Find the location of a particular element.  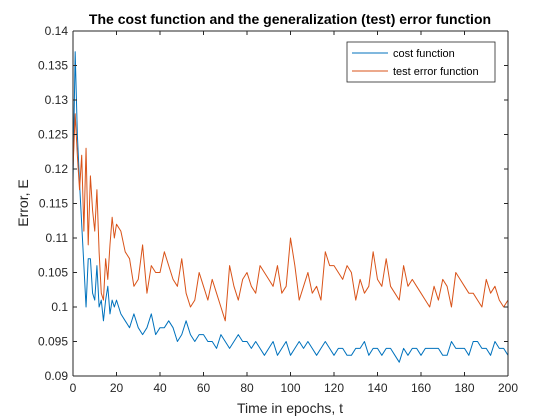

legend-box is located at coordinates (421, 62).